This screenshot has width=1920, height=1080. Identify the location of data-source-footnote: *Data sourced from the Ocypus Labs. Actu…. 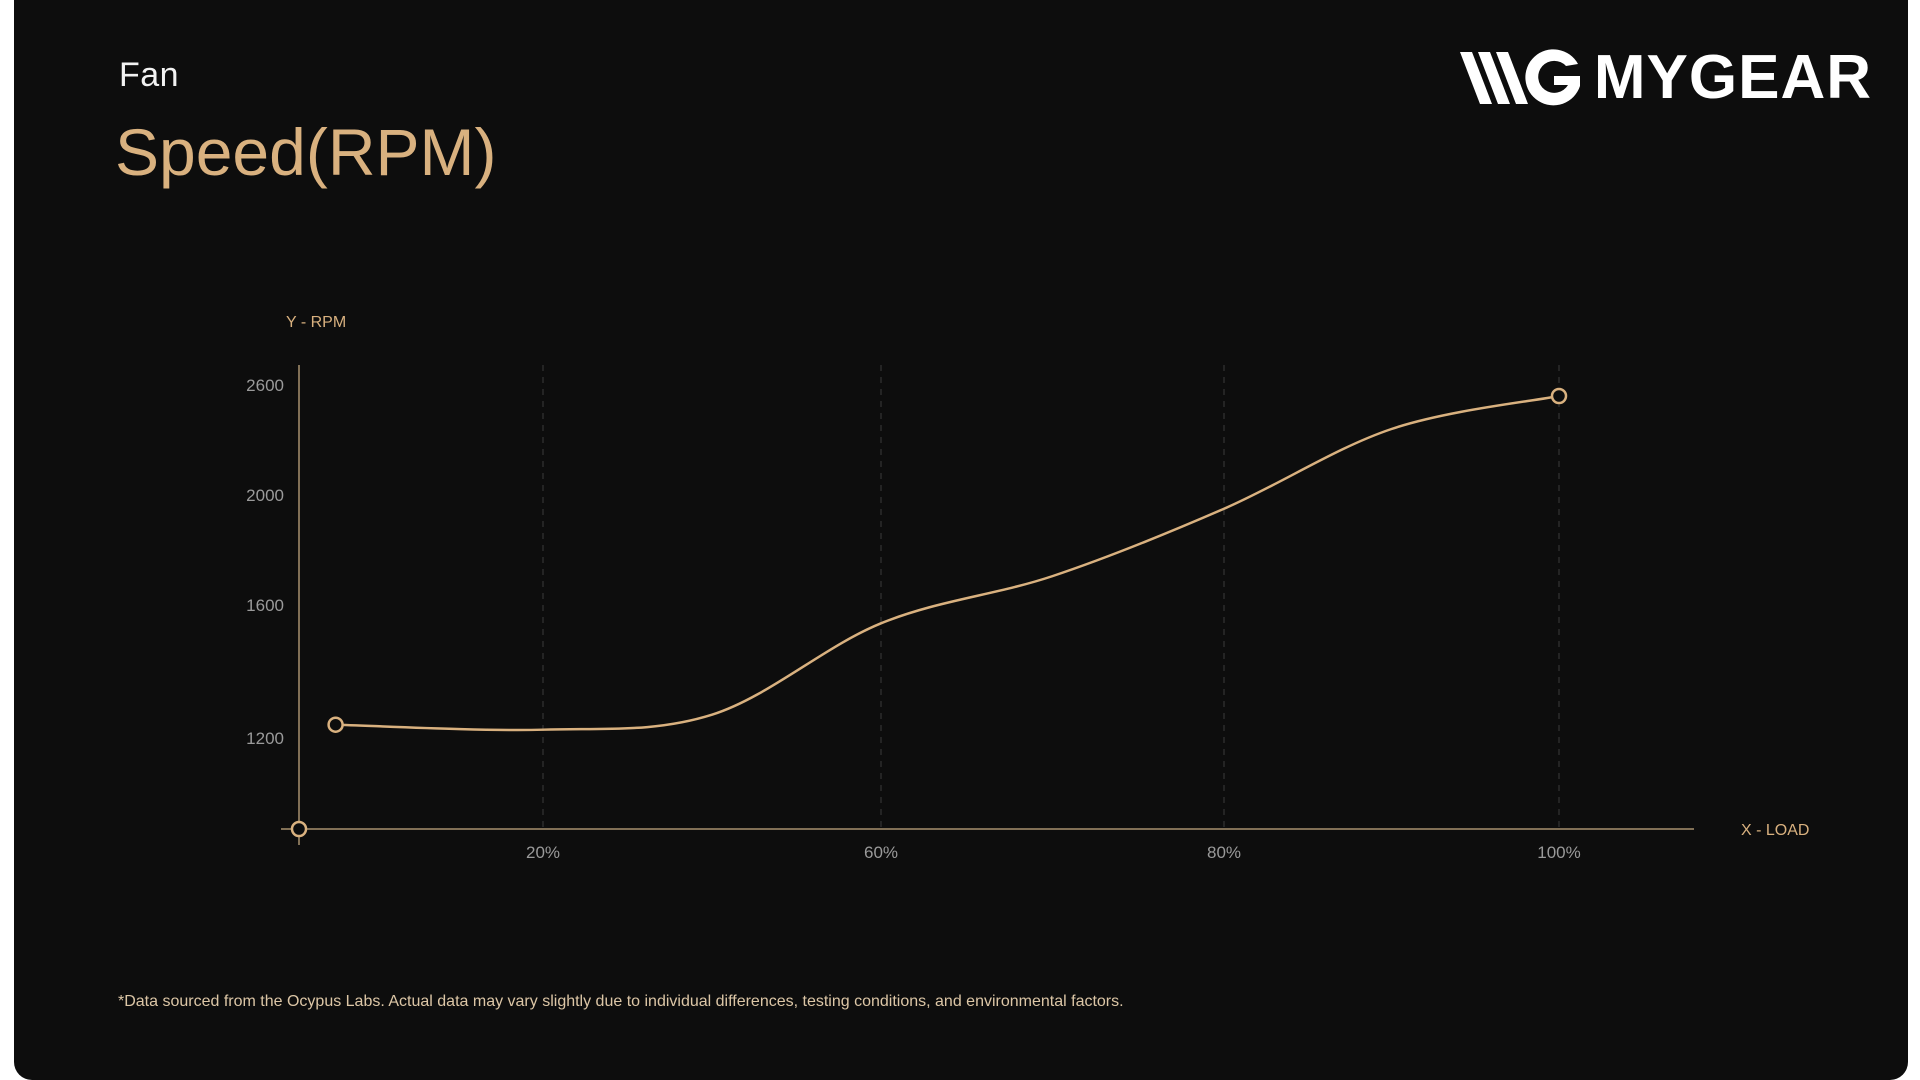
(621, 1001).